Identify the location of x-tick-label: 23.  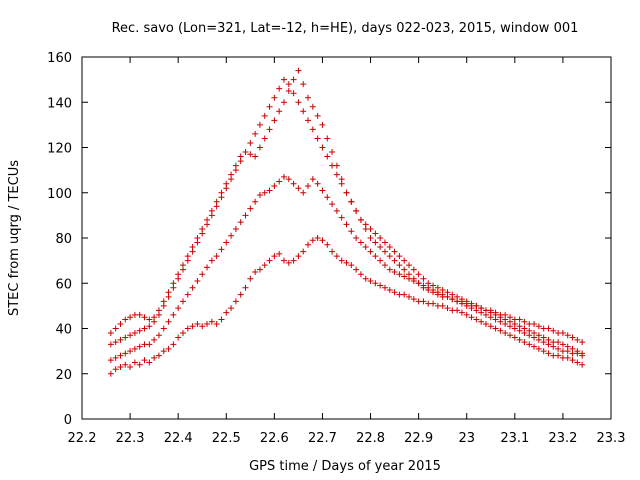
(466, 438).